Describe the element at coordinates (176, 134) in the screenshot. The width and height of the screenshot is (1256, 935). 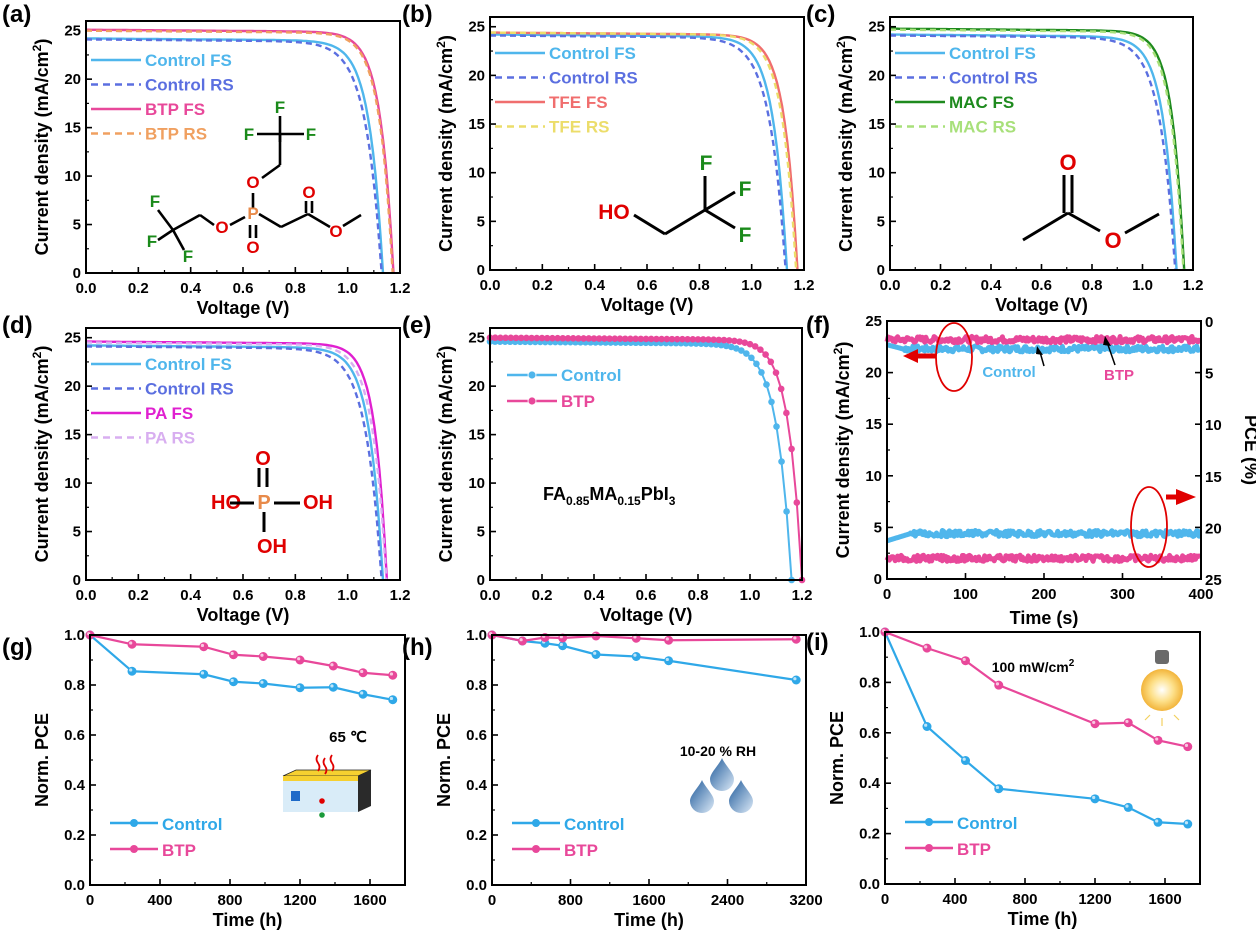
I see `legend-label: BTP RS` at that location.